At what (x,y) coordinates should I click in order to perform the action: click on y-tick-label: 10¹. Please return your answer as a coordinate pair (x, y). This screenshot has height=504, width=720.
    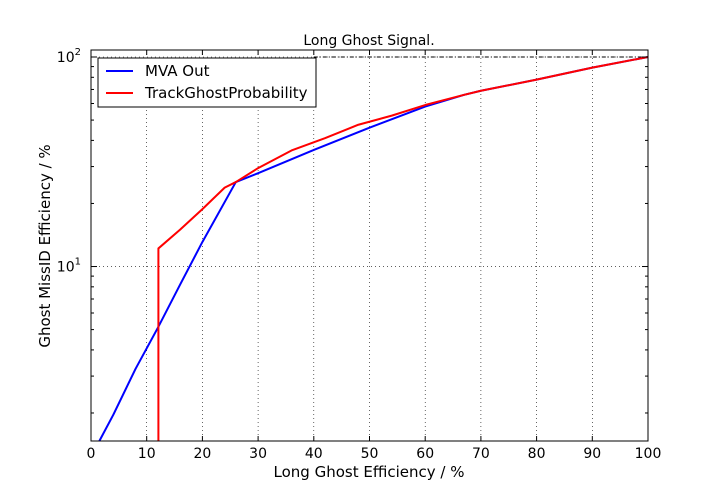
    Looking at the image, I should click on (69, 266).